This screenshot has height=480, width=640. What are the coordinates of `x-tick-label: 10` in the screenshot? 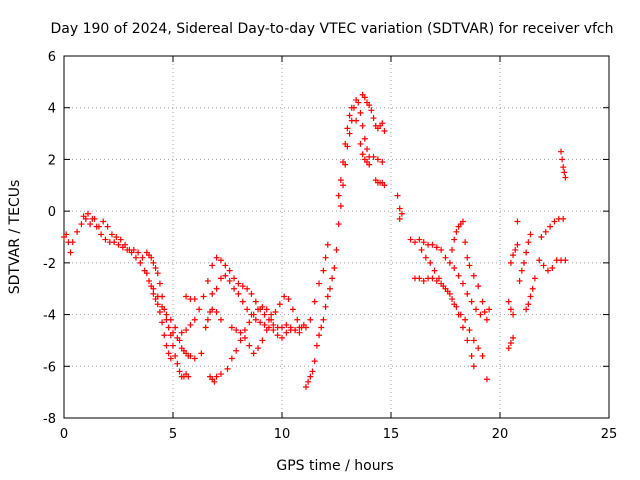 It's located at (282, 434).